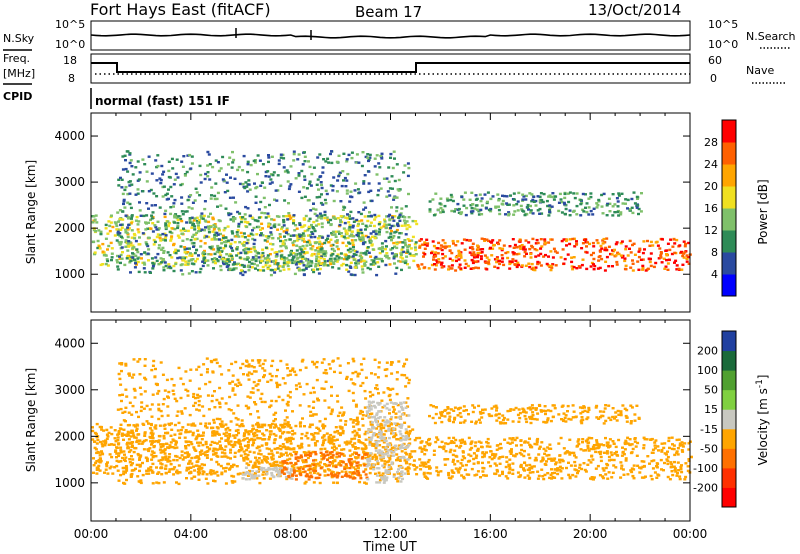 Image resolution: width=800 pixels, height=554 pixels. I want to click on colorbar-tick-label: 8, so click(714, 252).